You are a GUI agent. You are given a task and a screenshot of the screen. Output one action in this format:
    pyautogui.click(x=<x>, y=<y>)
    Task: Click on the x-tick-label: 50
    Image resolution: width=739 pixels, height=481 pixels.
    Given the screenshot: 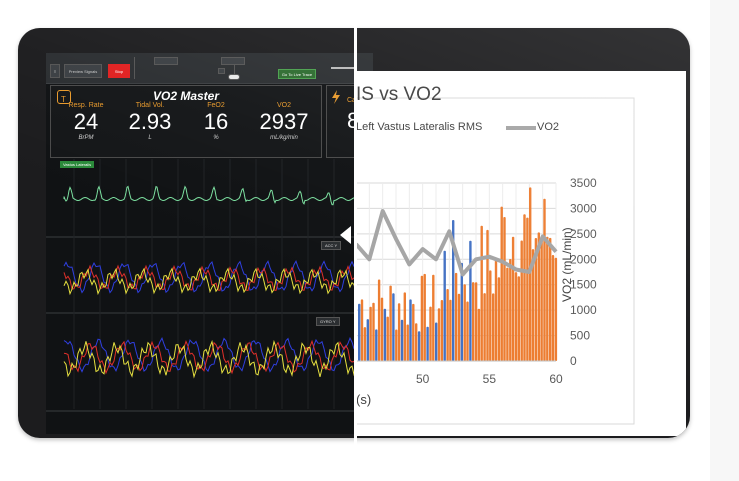 What is the action you would take?
    pyautogui.click(x=423, y=379)
    